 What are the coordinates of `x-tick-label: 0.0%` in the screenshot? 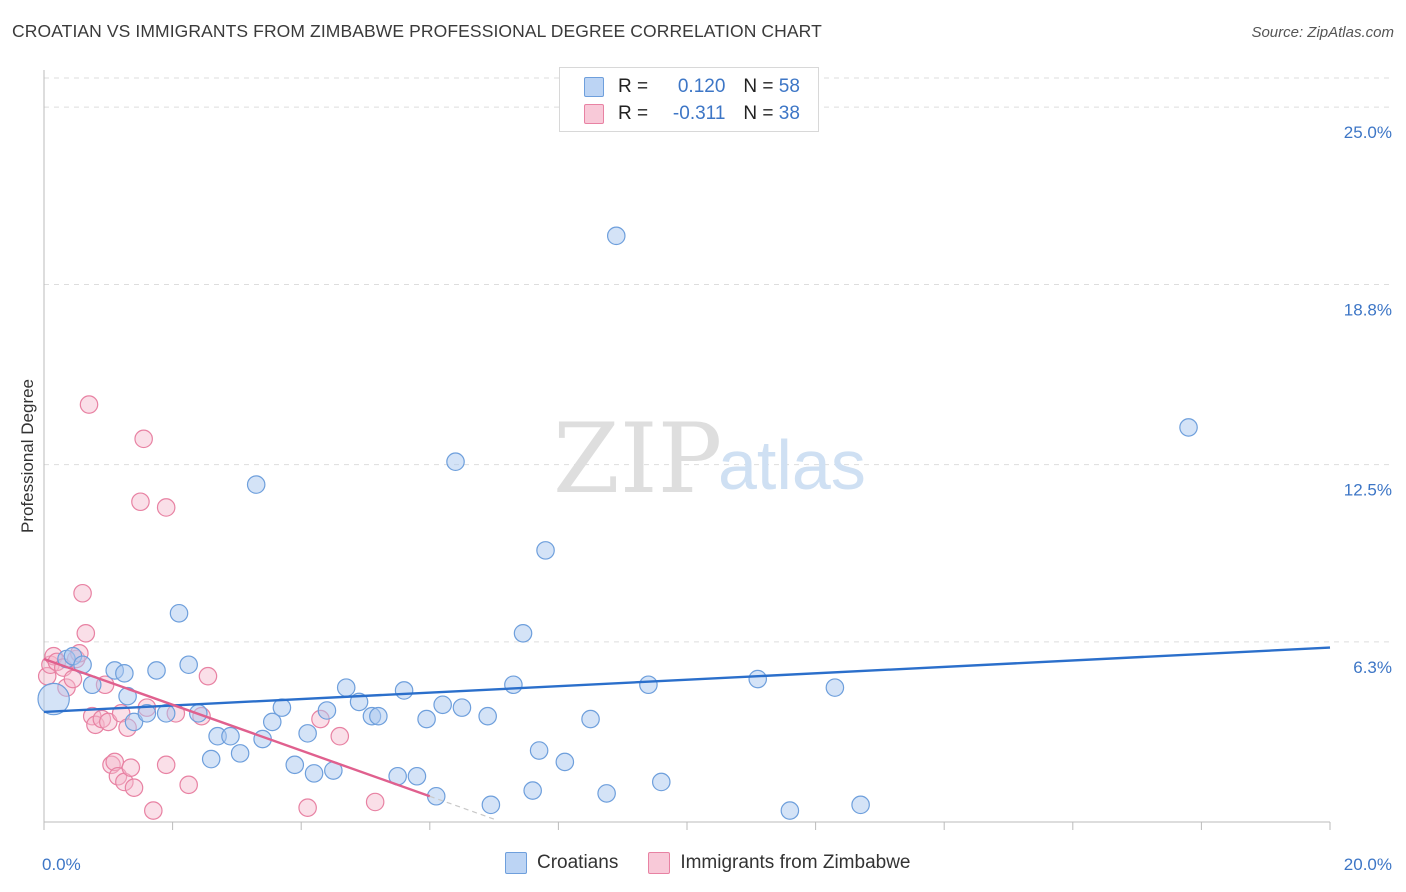 It's located at (61, 864).